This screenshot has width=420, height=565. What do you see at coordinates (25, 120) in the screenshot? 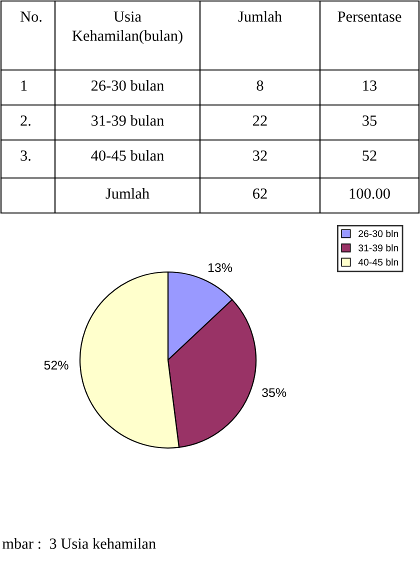
I see `text: 2.` at bounding box center [25, 120].